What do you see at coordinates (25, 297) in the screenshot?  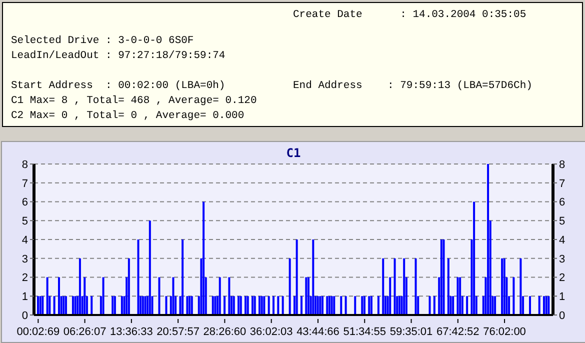 I see `y-tick-label: 1` at bounding box center [25, 297].